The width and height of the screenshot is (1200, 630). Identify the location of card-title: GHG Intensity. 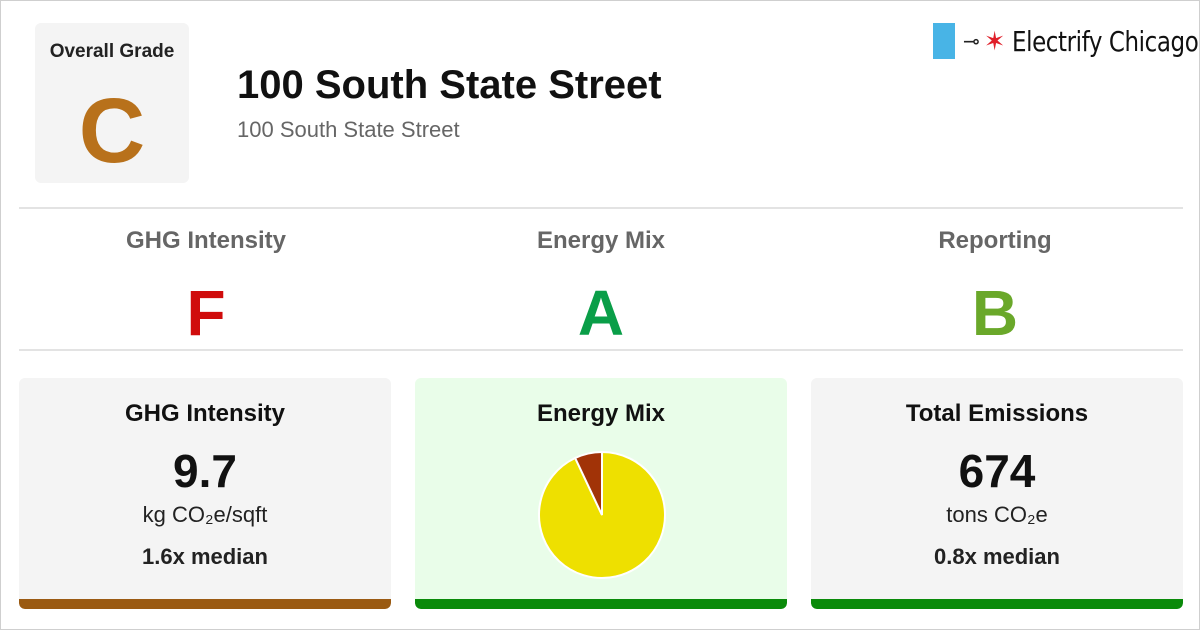
(205, 413).